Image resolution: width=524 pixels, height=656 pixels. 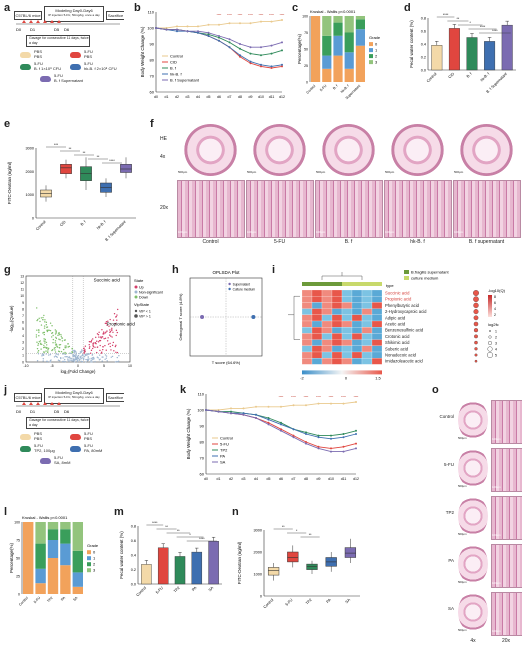 I want to click on x-tick-label: d7, so click(x=294, y=479).